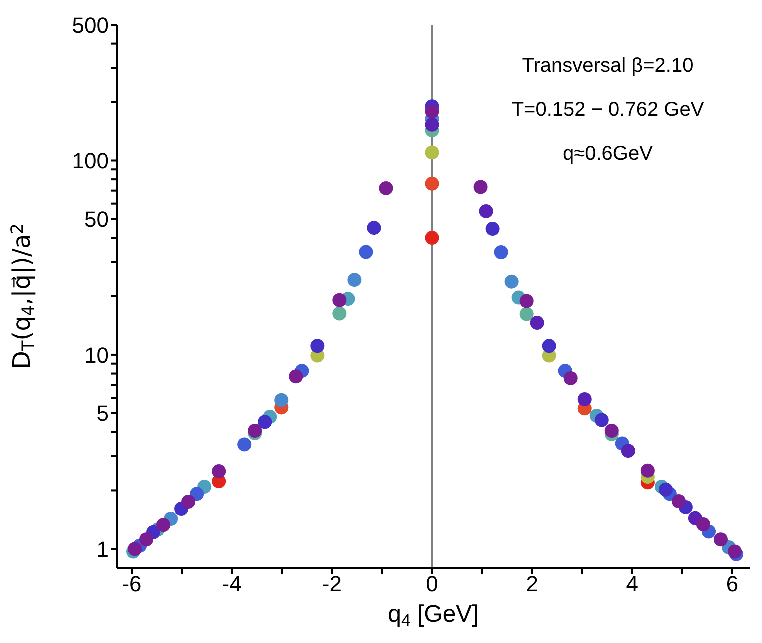 The width and height of the screenshot is (762, 643). I want to click on x-tick-label: 4, so click(632, 584).